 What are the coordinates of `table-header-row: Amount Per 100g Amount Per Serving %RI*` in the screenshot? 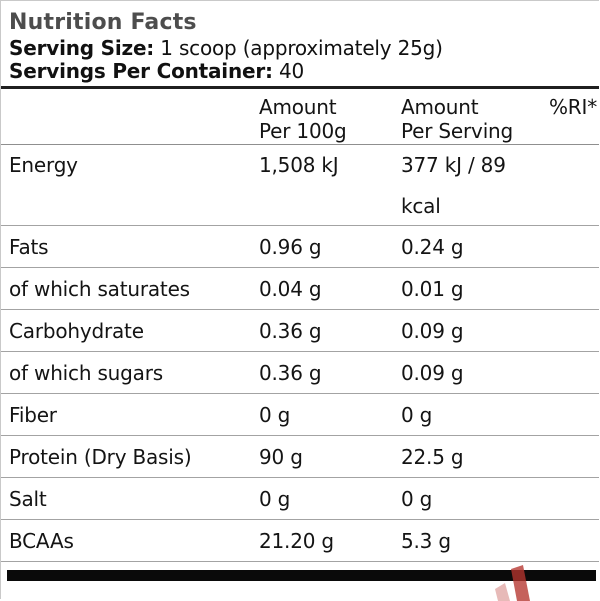 It's located at (300, 117).